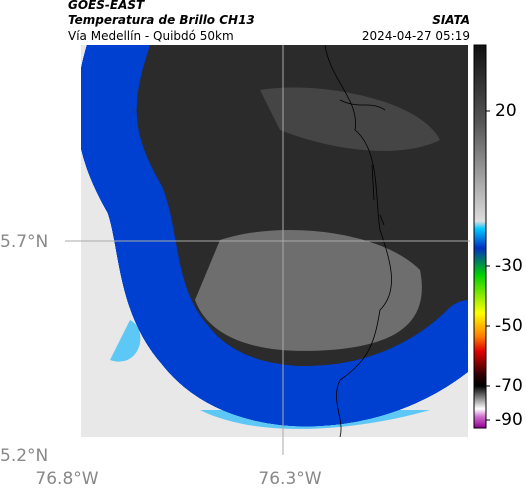 This screenshot has height=491, width=526. I want to click on colorbar-label: -70, so click(509, 386).